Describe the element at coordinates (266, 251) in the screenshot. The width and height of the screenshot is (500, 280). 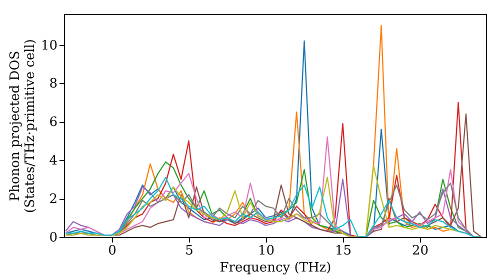
I see `x-tick-label: 10` at that location.